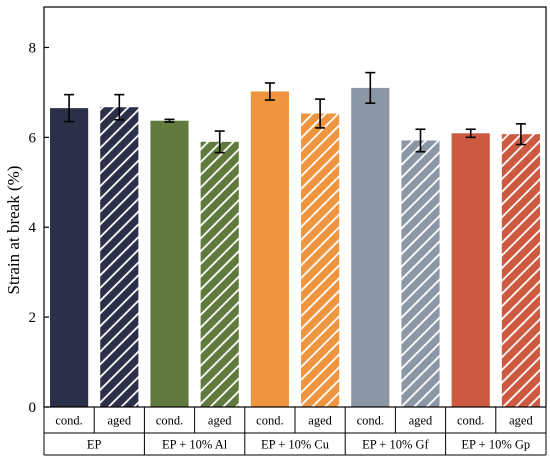 The width and height of the screenshot is (550, 460). What do you see at coordinates (320, 113) in the screenshot?
I see `error-bar-ep-10-cu-aged` at bounding box center [320, 113].